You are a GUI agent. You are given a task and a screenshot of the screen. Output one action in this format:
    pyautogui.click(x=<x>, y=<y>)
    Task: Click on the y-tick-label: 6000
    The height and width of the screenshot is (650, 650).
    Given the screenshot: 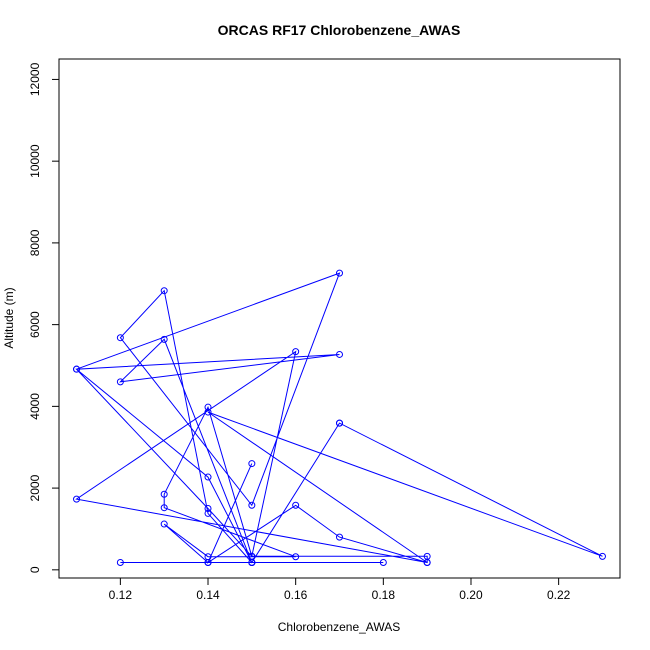 What is the action you would take?
    pyautogui.click(x=35, y=324)
    